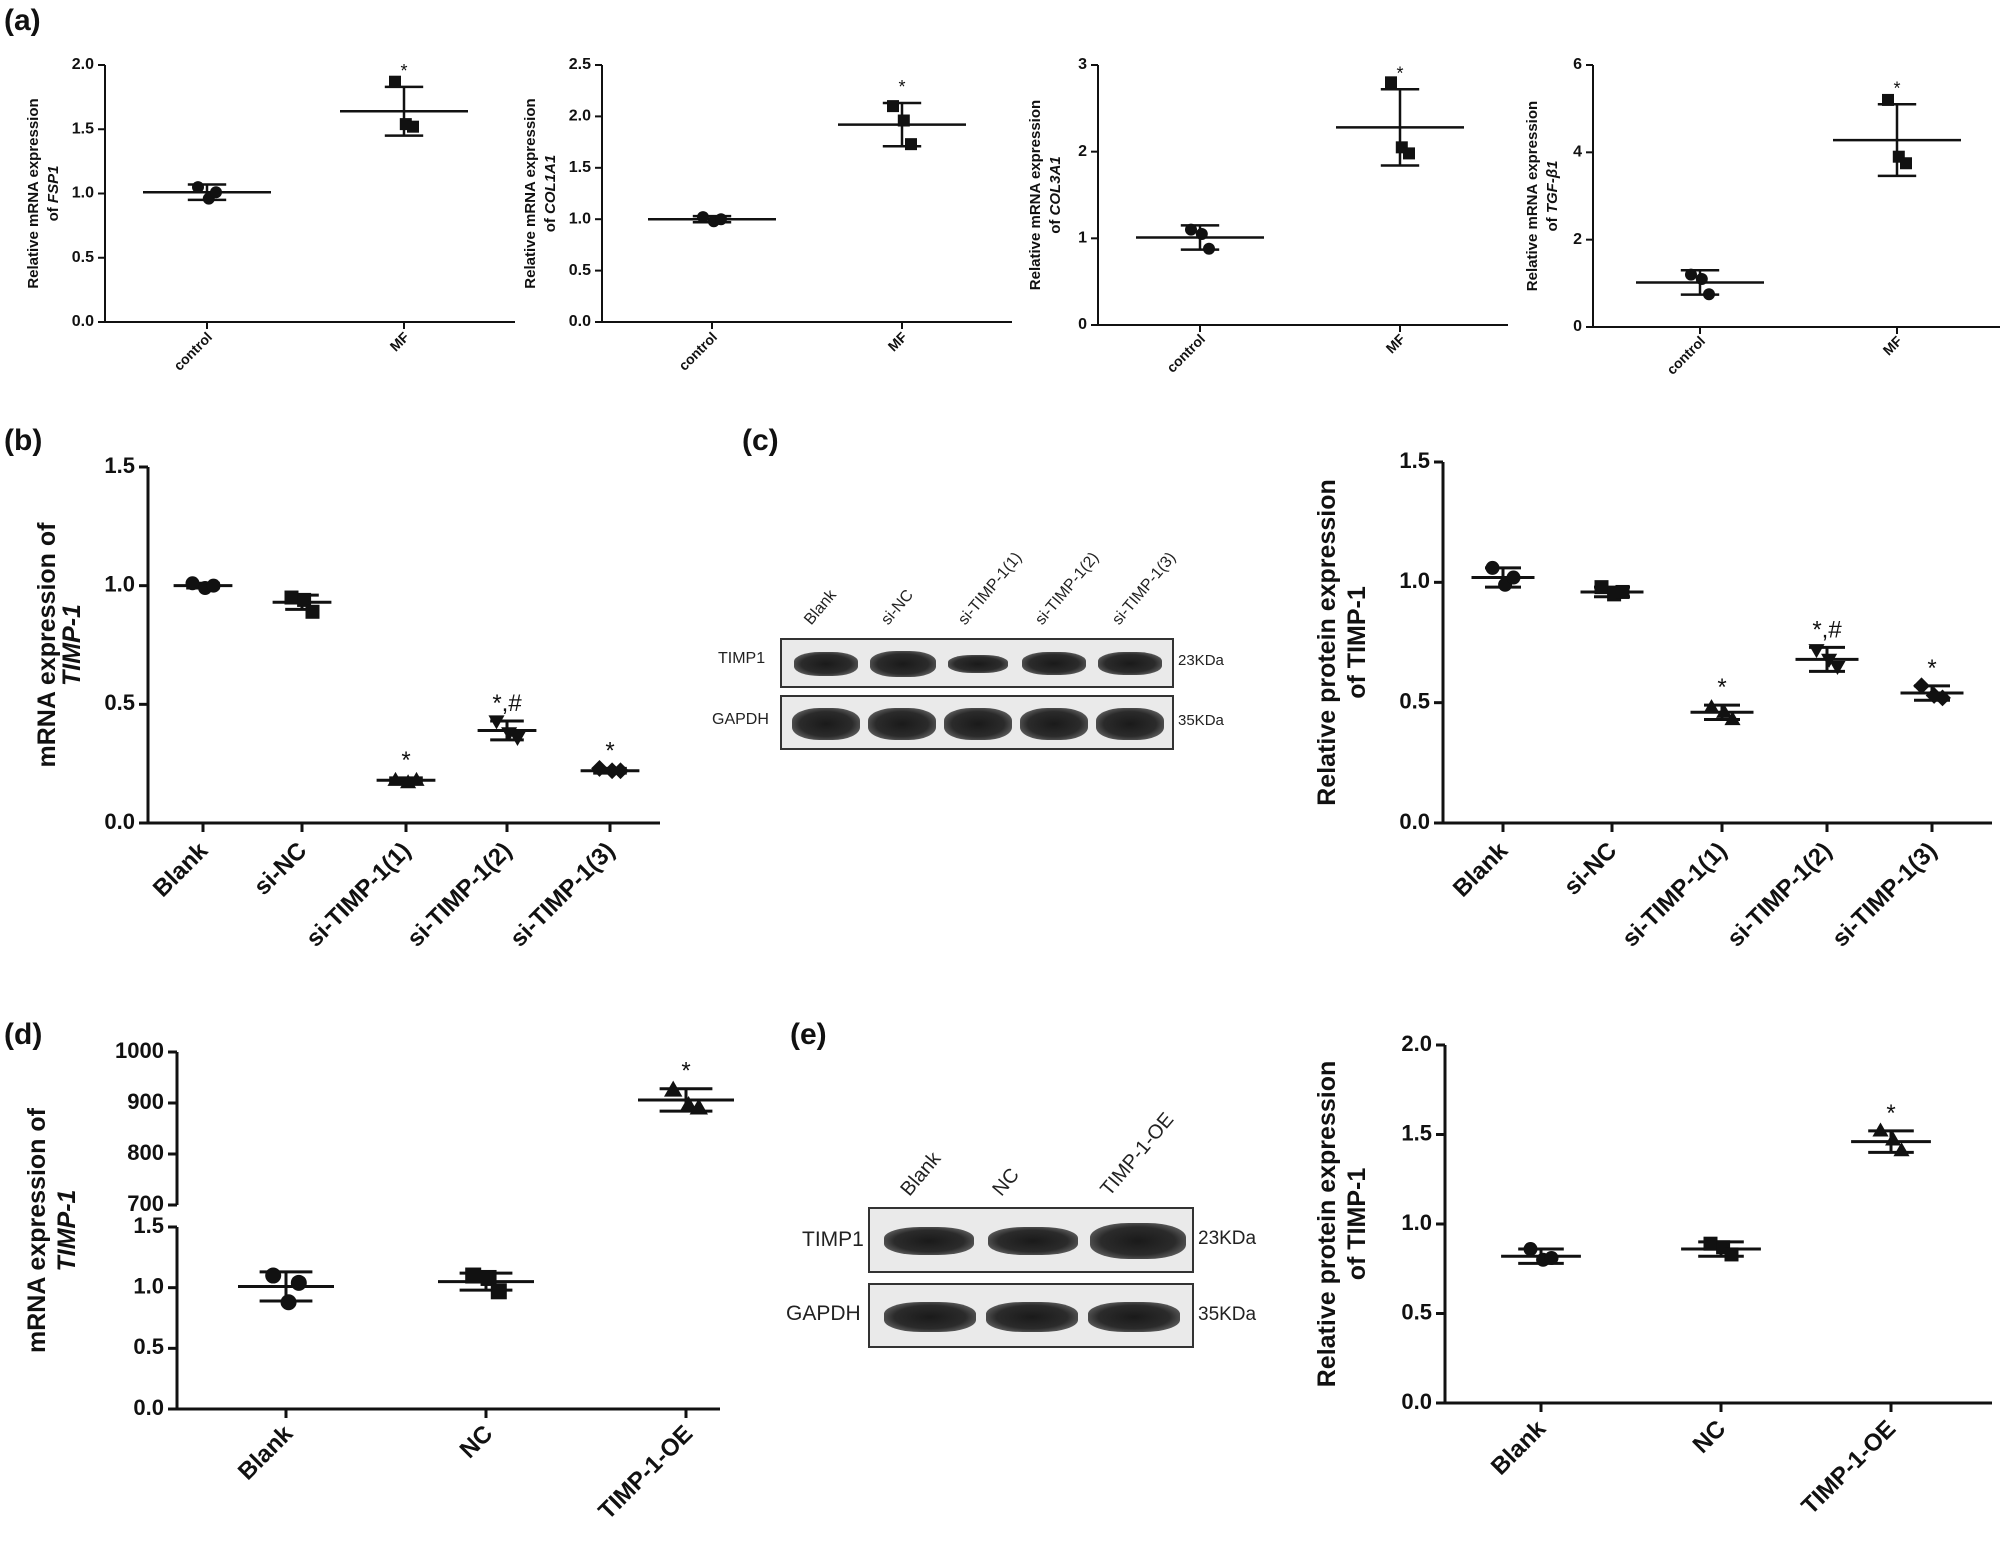 The width and height of the screenshot is (2000, 1543). Describe the element at coordinates (1227, 1238) in the screenshot. I see `blot-e-kda-label: 23KDa` at that location.